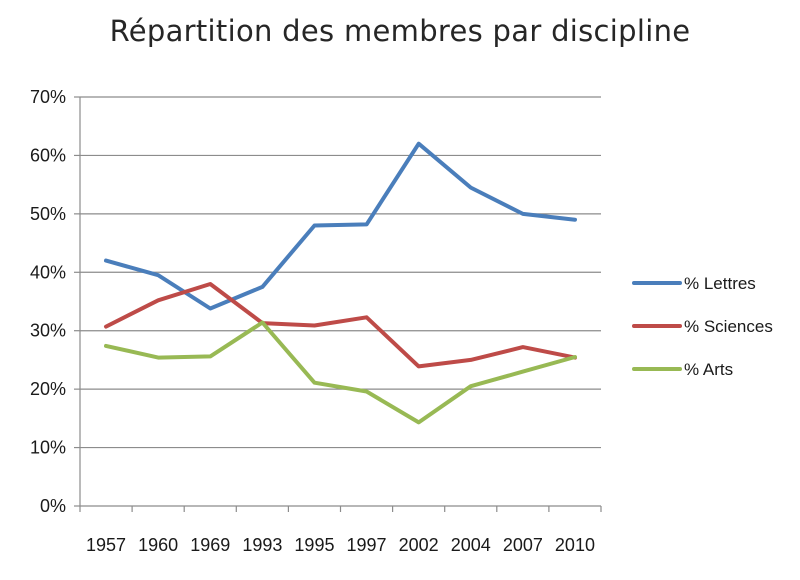  Describe the element at coordinates (48, 448) in the screenshot. I see `y-tick-label: 10%` at that location.